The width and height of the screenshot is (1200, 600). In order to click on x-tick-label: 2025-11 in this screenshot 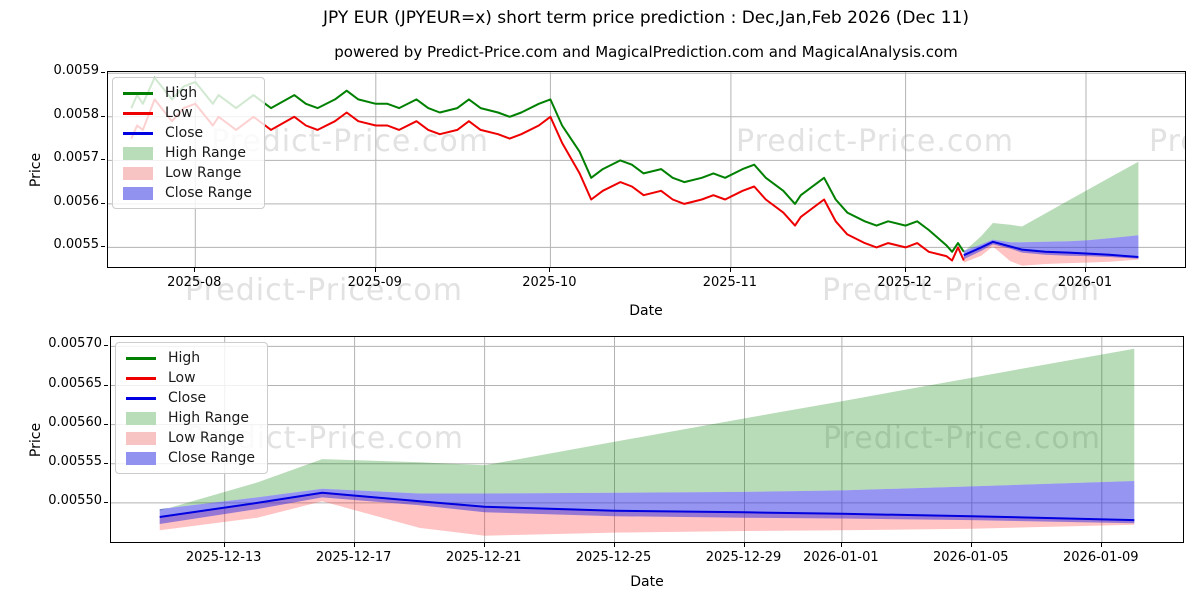, I will do `click(730, 282)`.